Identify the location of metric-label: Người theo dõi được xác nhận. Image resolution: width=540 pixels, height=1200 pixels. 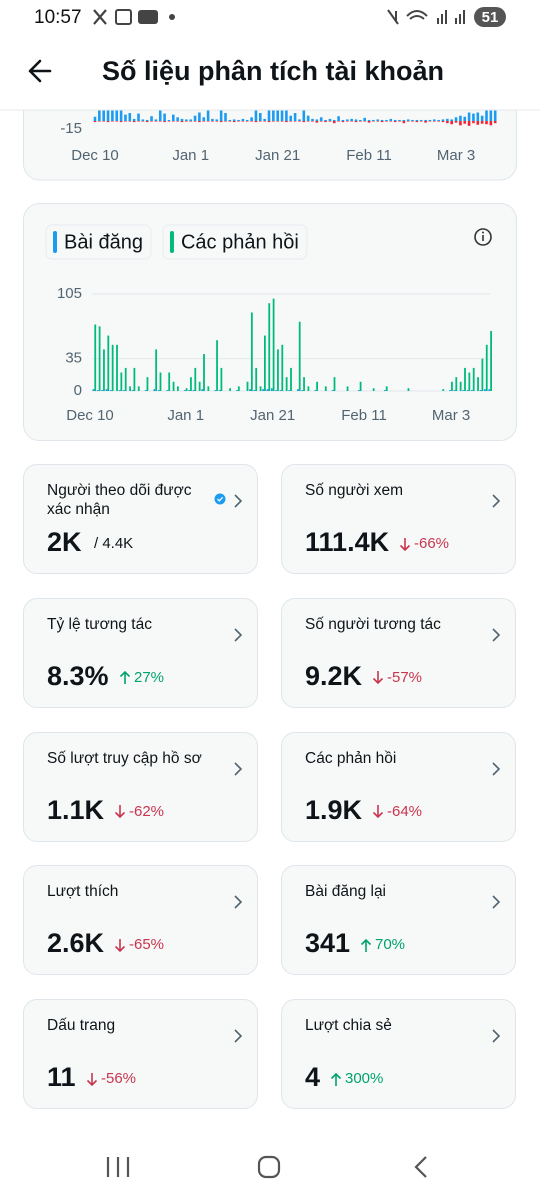
(119, 500).